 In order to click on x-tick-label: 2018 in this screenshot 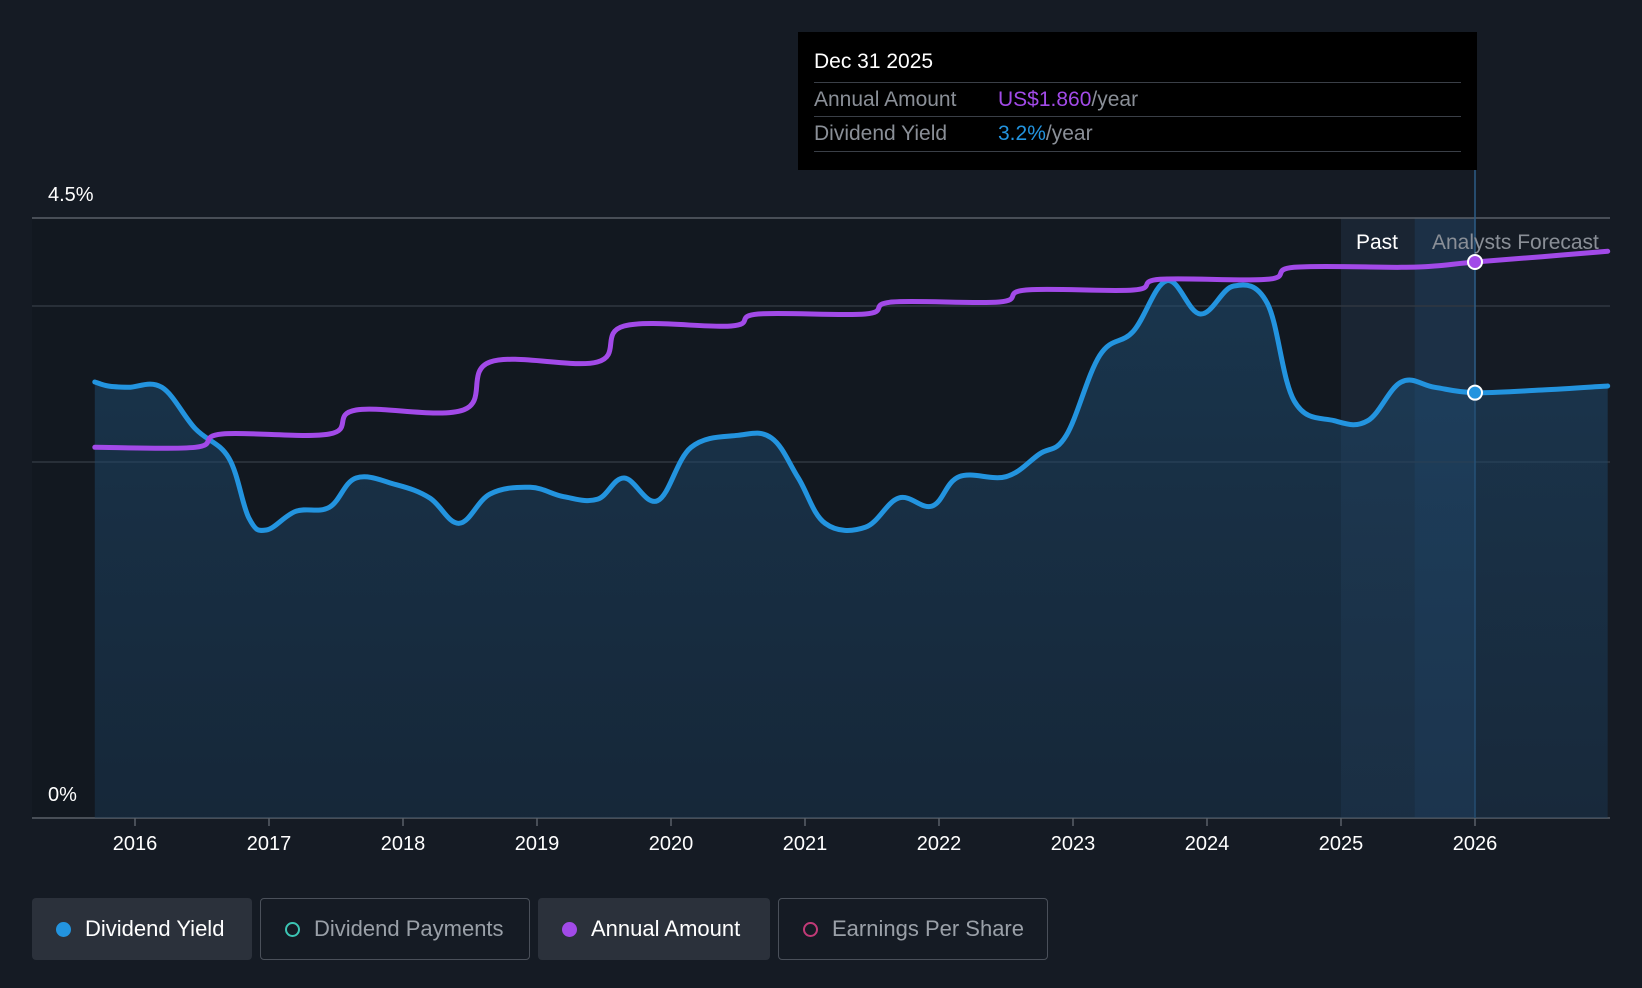, I will do `click(403, 844)`.